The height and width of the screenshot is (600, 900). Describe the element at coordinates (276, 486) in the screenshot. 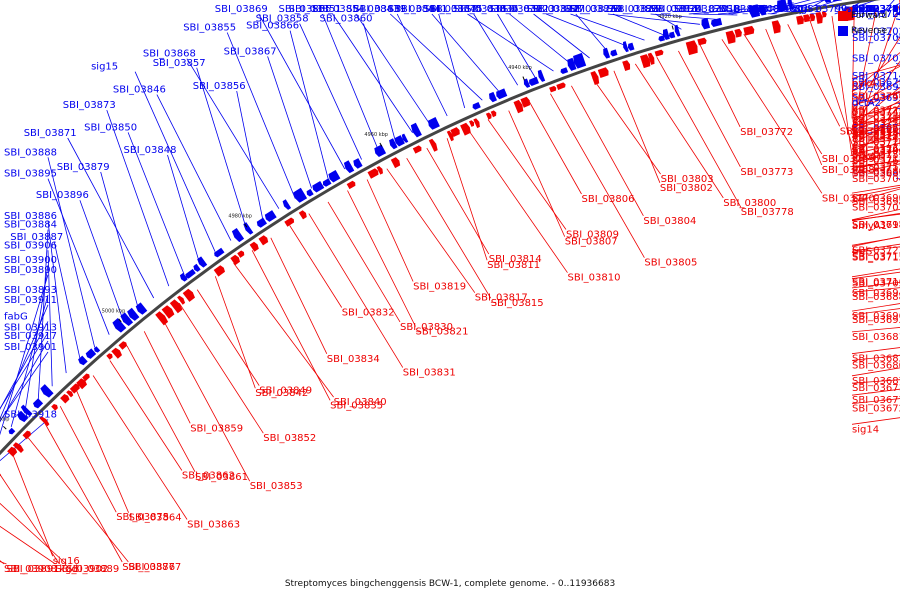

I see `forward-gene-label: SBI_03853` at that location.